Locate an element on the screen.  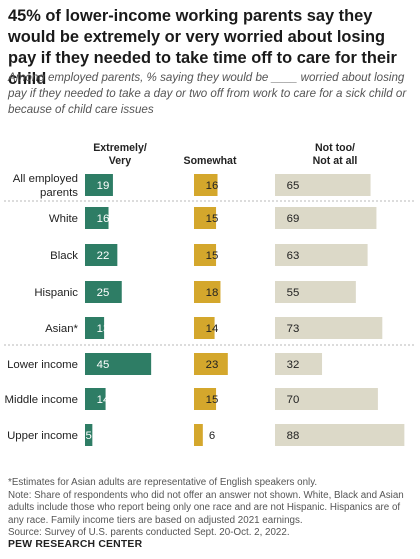
value-label-notatall-upper-income: 88 is located at coordinates (293, 436).